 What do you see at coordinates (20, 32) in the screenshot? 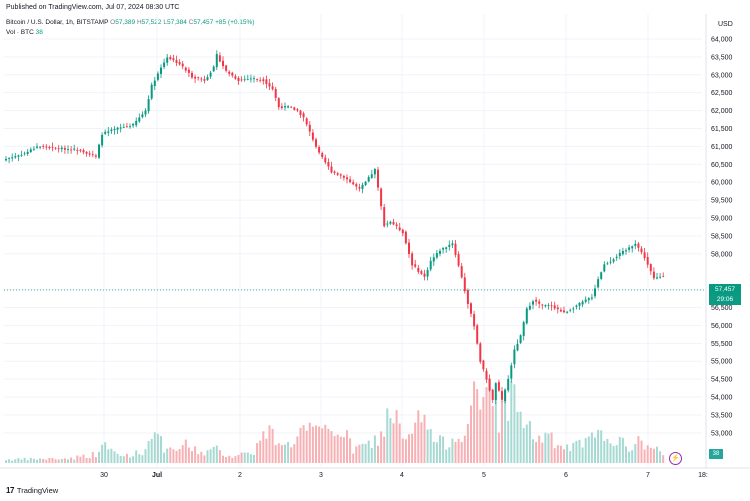
I see `volume-label: Vol · BTC` at bounding box center [20, 32].